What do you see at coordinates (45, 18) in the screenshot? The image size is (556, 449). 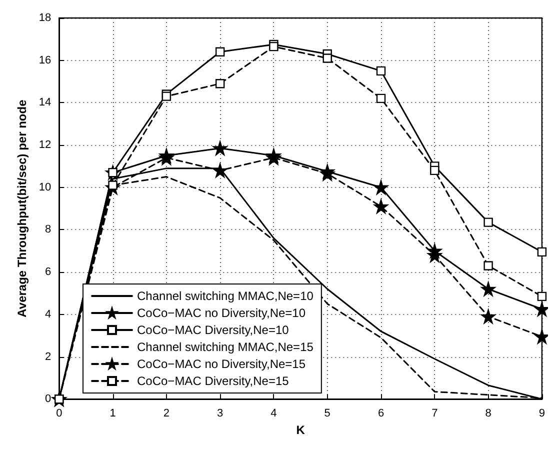 I see `y-tick-label: 18` at bounding box center [45, 18].